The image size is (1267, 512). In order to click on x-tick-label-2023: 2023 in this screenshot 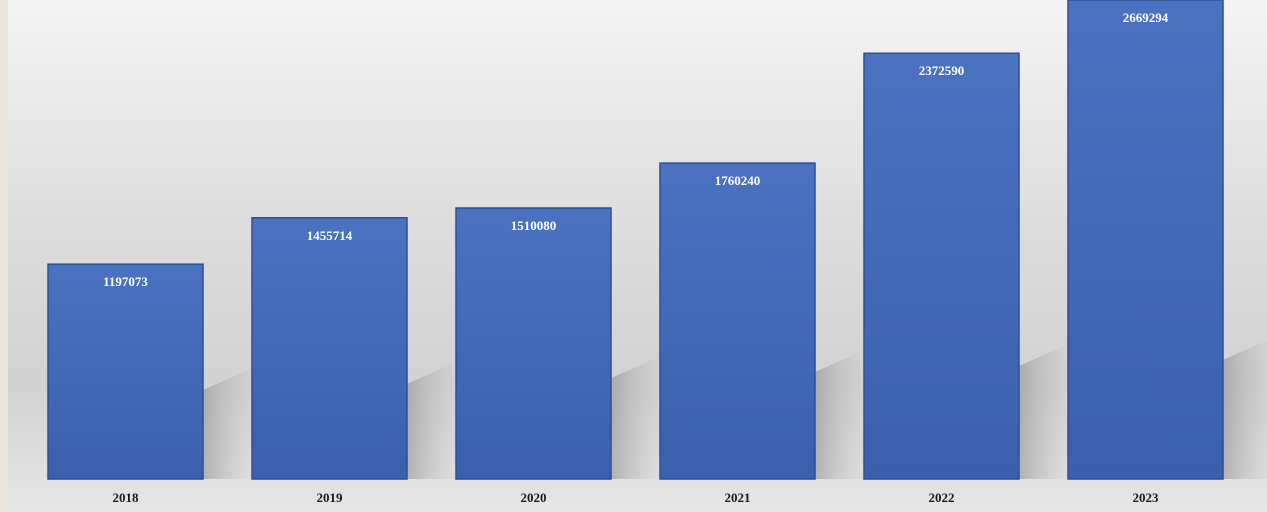, I will do `click(1146, 497)`.